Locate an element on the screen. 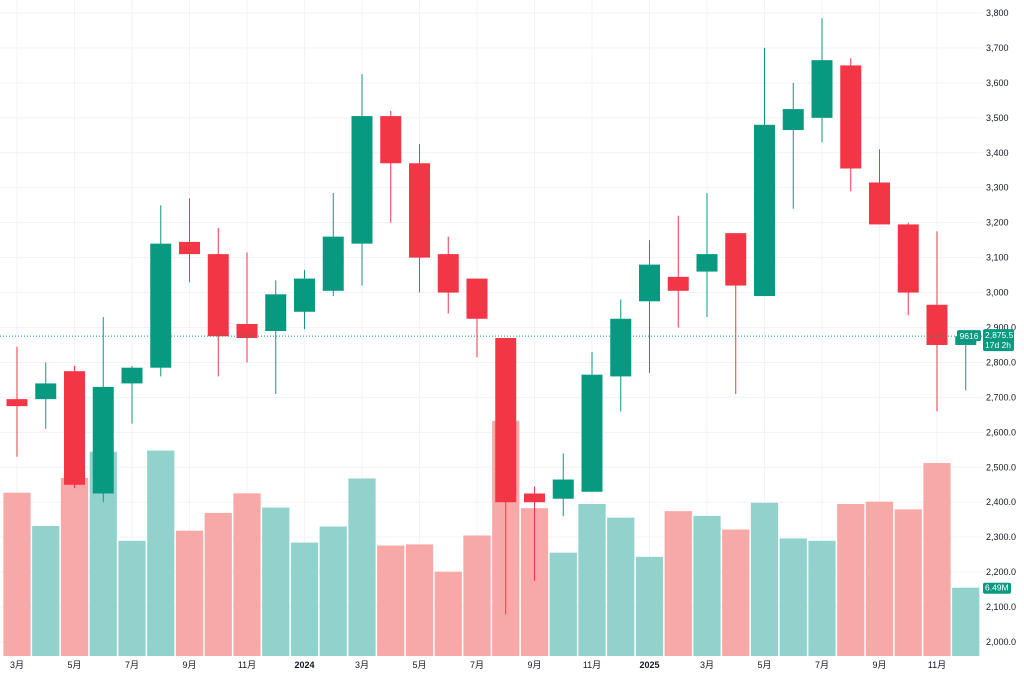 This screenshot has width=1024, height=678. price-tick-label: 3,600 is located at coordinates (997, 83).